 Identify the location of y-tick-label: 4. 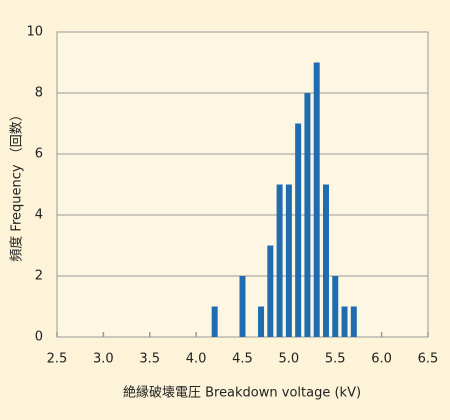
(39, 215).